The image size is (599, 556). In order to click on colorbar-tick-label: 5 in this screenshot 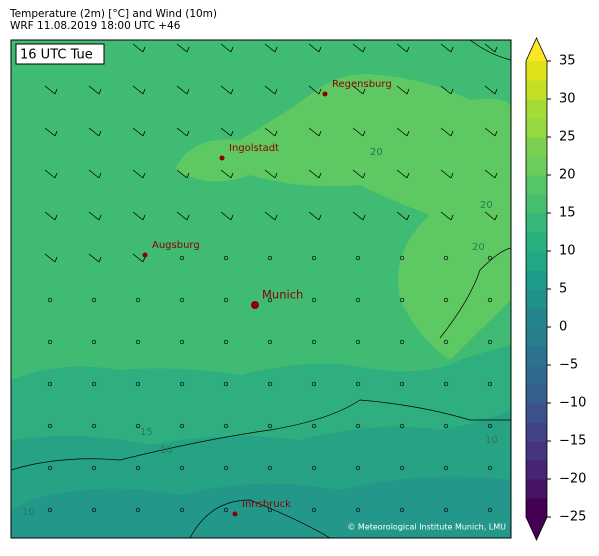, I will do `click(563, 289)`.